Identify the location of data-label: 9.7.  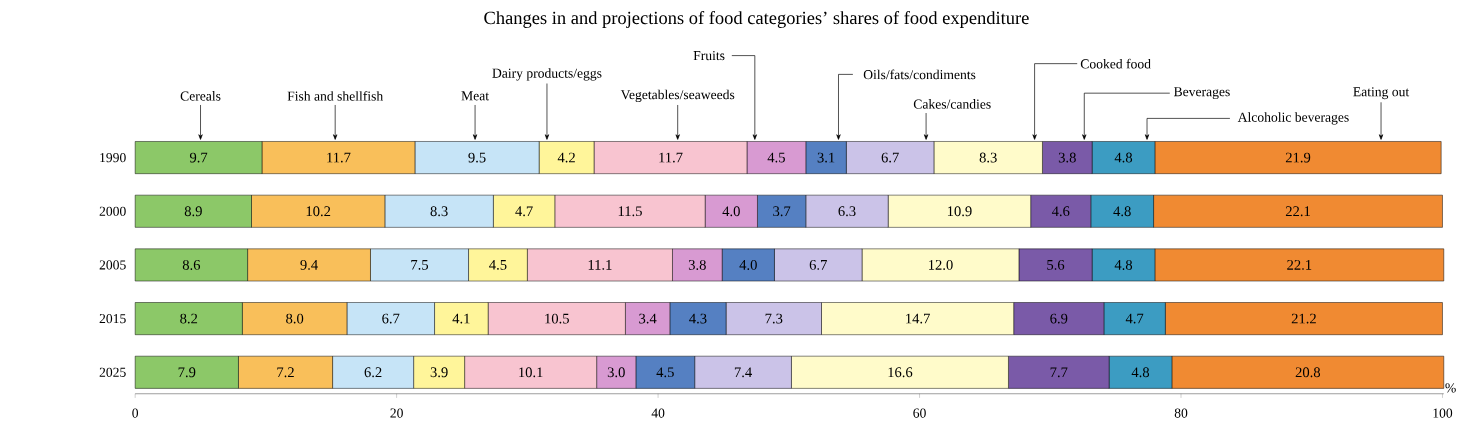
(198, 157).